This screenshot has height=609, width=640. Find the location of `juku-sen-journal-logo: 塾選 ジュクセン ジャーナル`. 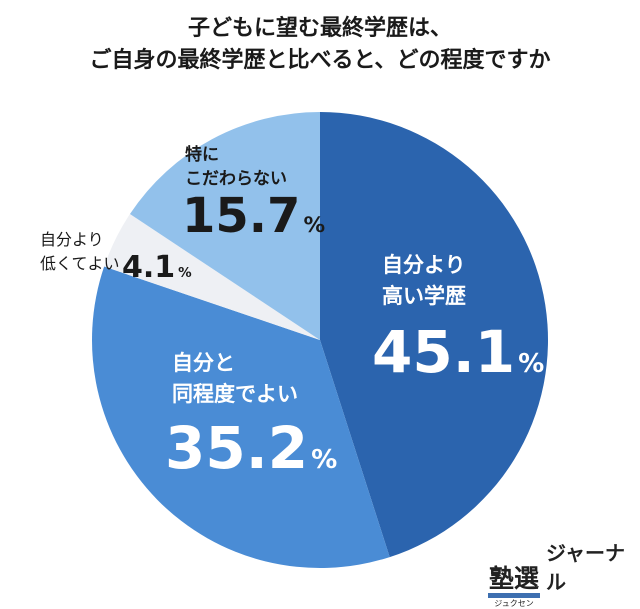

juku-sen-journal-logo: 塾選 ジュクセン ジャーナル is located at coordinates (564, 573).